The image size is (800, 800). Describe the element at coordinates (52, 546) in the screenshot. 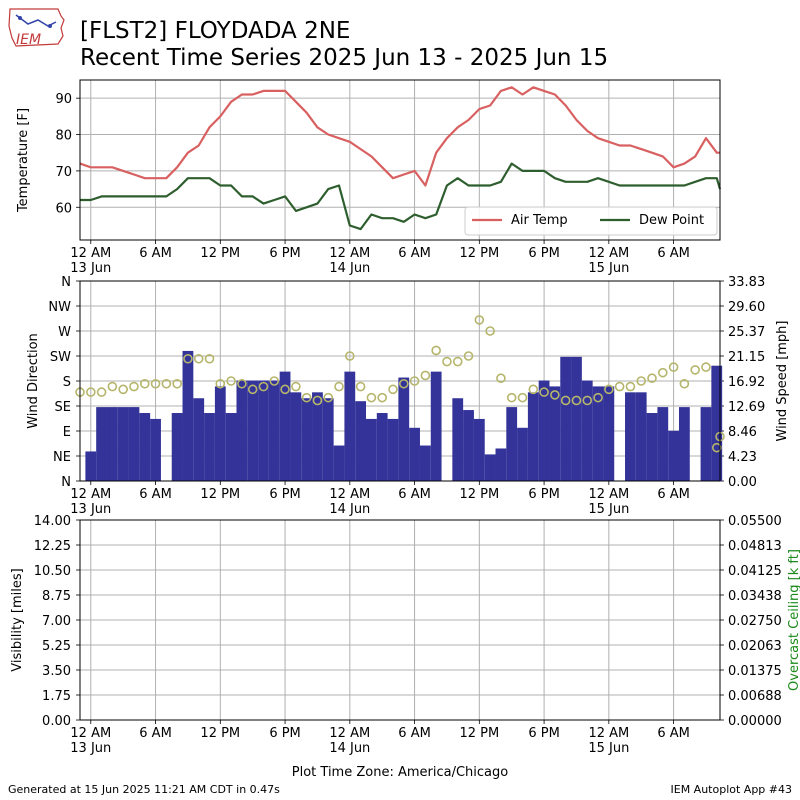

I see `y-tick-label: 12.25` at that location.